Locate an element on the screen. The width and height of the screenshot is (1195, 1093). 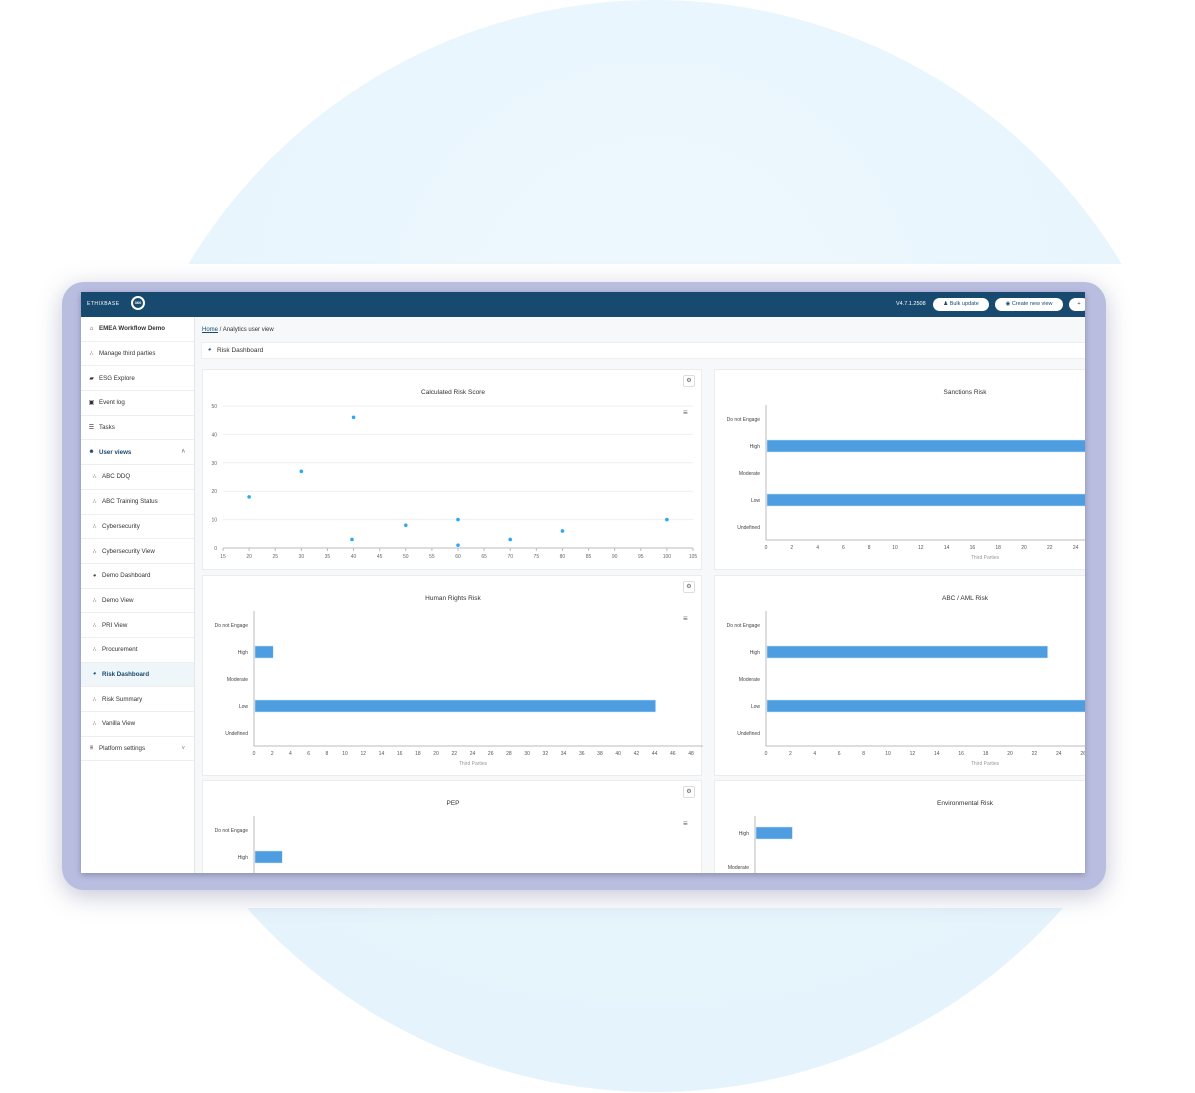
sidebar-item-emea-workflow-demo: ⌂ EMEA Workflow Demo is located at coordinates (137, 329).